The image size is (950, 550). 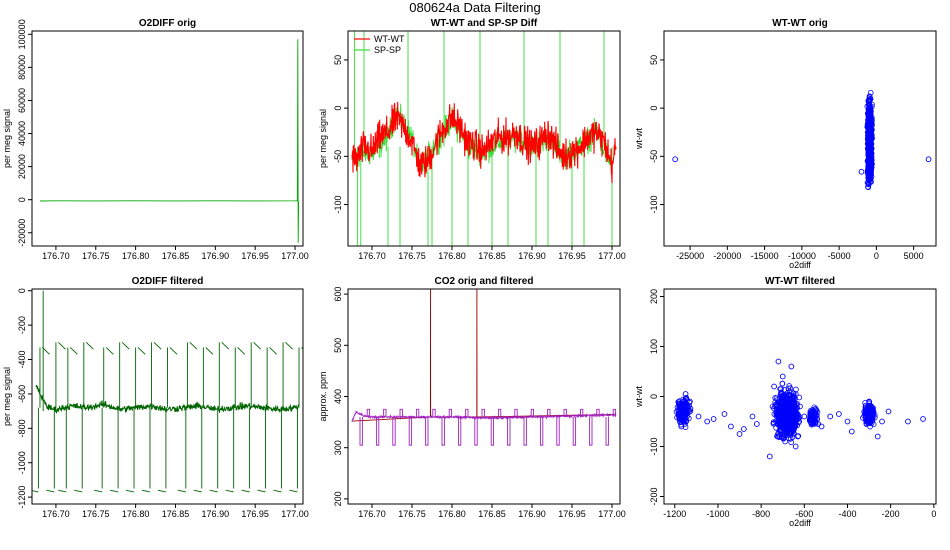 What do you see at coordinates (484, 142) in the screenshot?
I see `series-line-wt-wt` at bounding box center [484, 142].